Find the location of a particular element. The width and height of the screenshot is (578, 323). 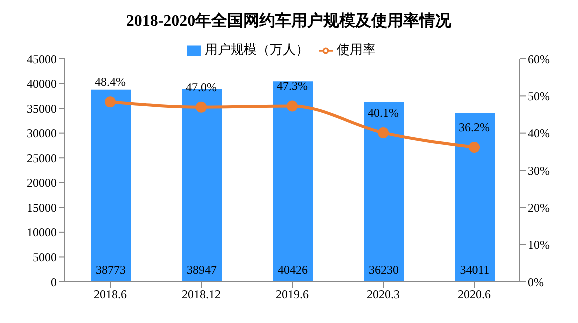

data-label: 38947 is located at coordinates (202, 270).